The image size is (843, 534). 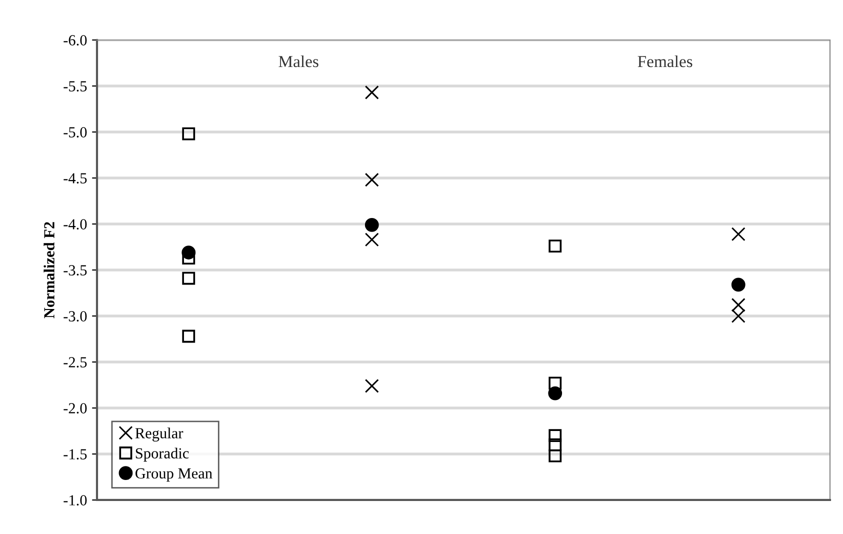 I want to click on legend-label: Regular, so click(x=159, y=435).